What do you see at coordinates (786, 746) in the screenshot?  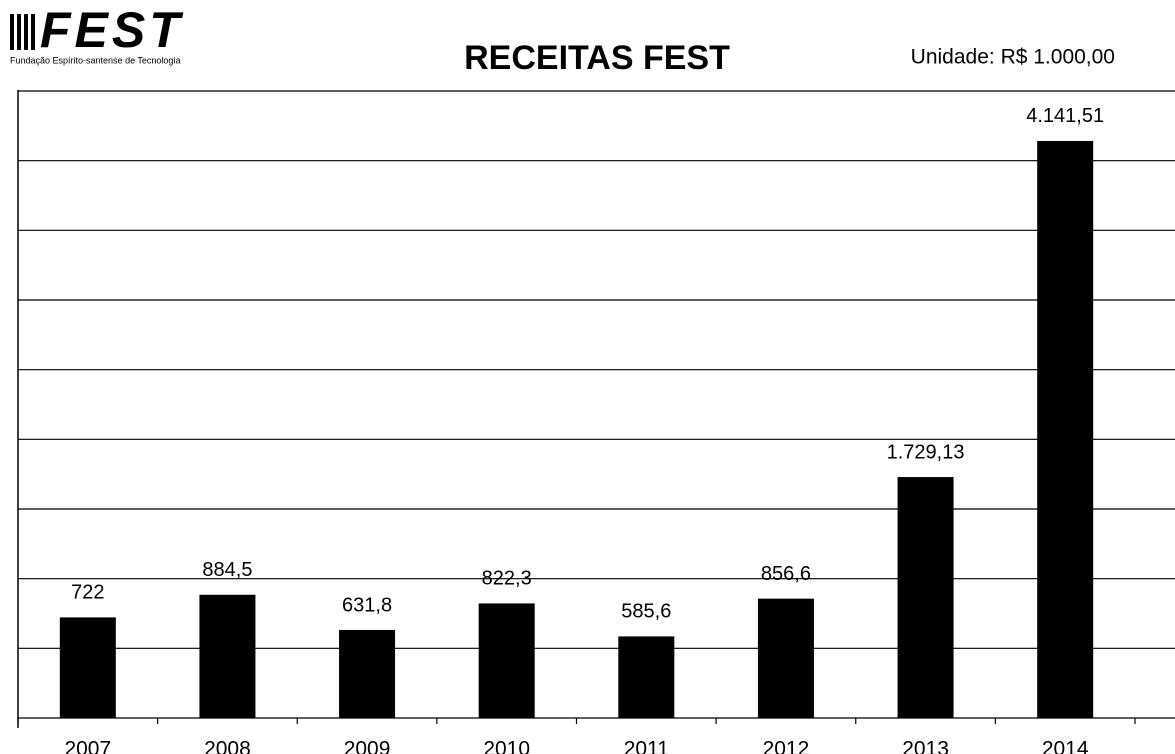 I see `x-tick-label: 2012` at bounding box center [786, 746].